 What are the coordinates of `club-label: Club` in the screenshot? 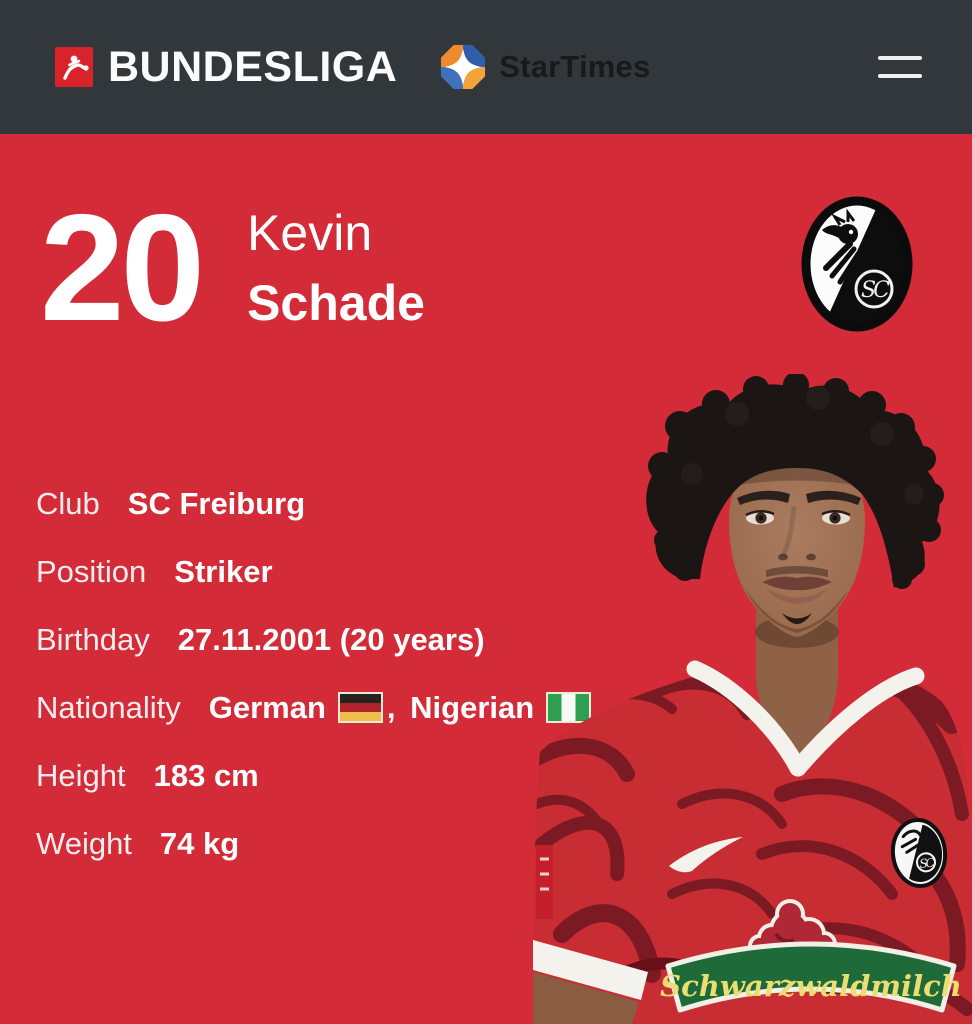 It's located at (68, 503).